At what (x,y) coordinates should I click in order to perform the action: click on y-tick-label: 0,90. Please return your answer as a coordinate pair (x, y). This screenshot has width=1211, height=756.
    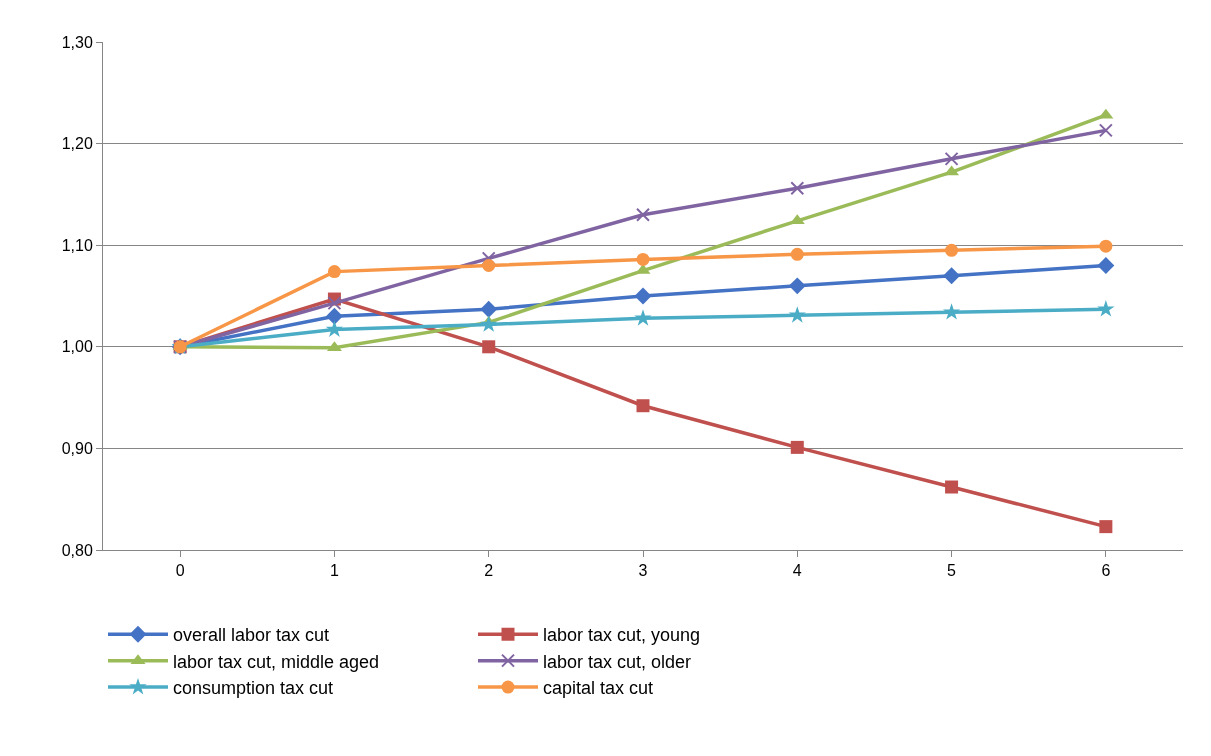
    Looking at the image, I should click on (77, 448).